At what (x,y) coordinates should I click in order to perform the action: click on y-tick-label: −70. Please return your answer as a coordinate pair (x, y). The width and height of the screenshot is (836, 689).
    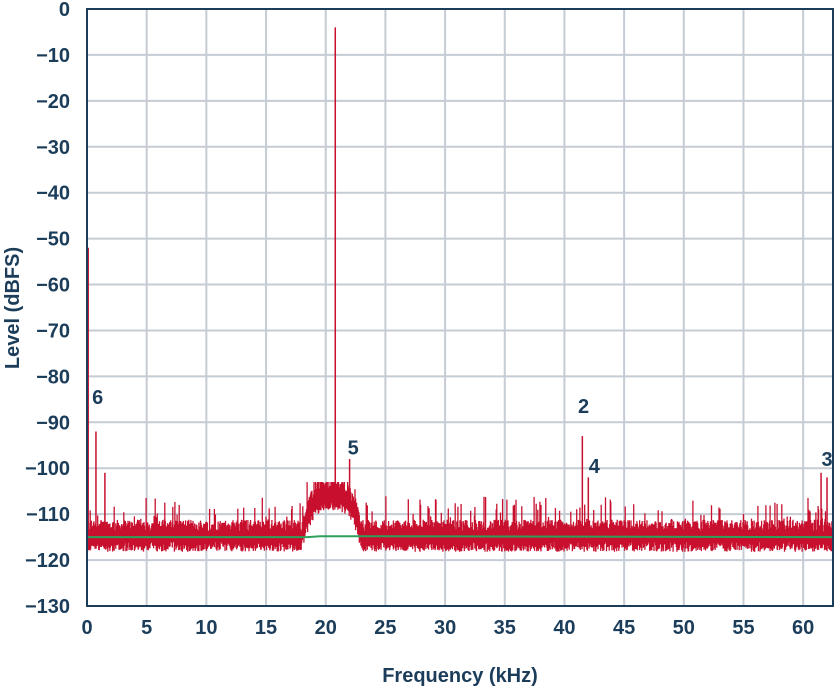
    Looking at the image, I should click on (53, 331).